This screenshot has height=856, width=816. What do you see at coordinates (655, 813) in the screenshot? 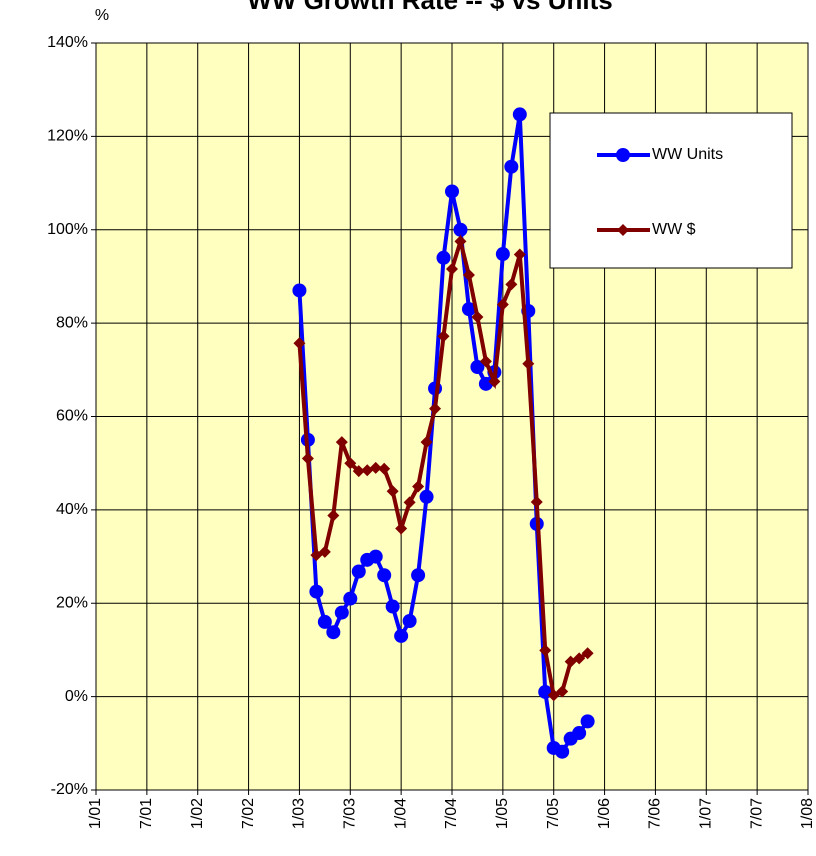
I see `x-tick-label: 7/06` at bounding box center [655, 813].